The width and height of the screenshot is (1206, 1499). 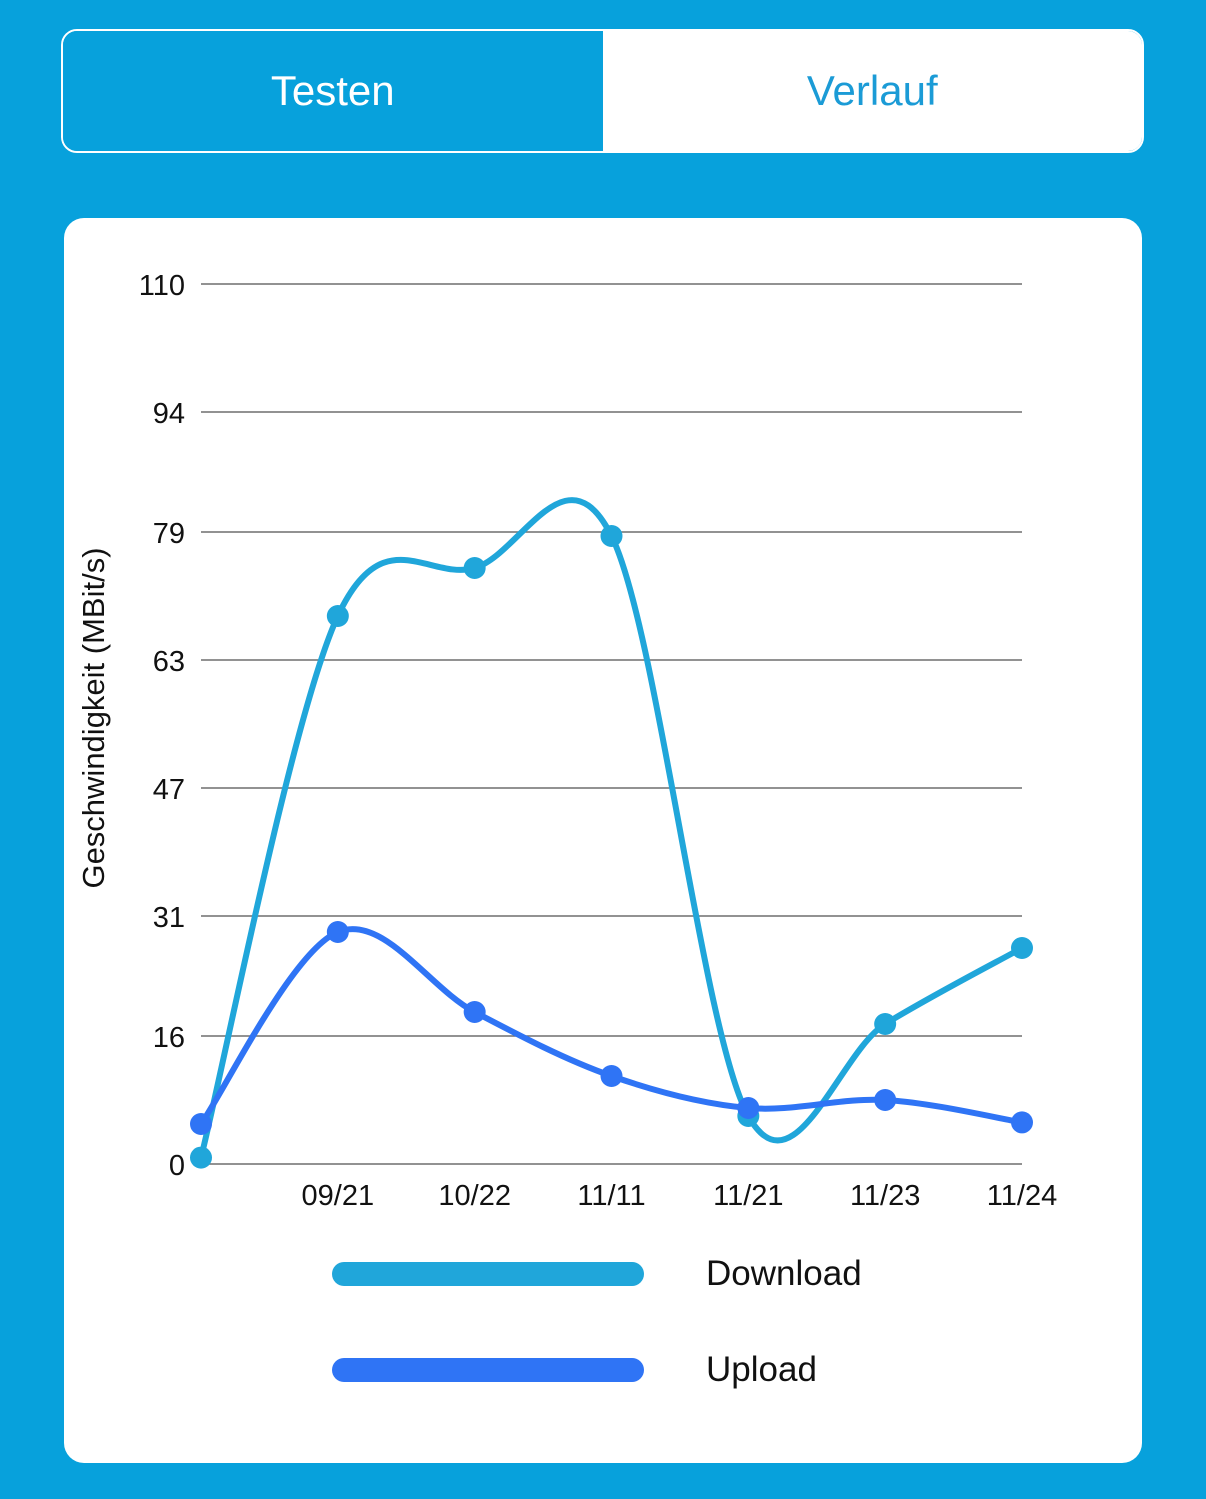 I want to click on x-tick-label: 11/21, so click(x=748, y=1196).